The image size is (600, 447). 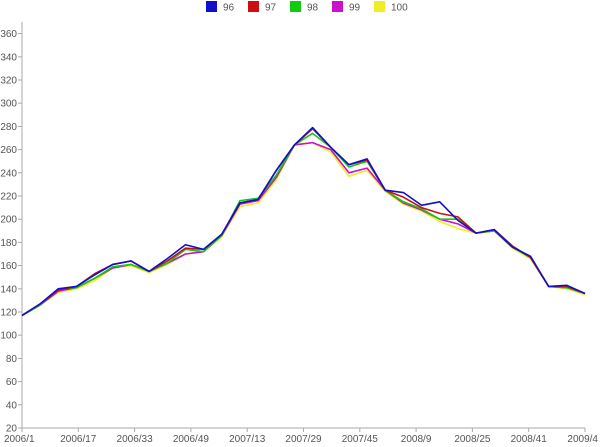 I want to click on x-tick-label: 2006/33, so click(x=135, y=439).